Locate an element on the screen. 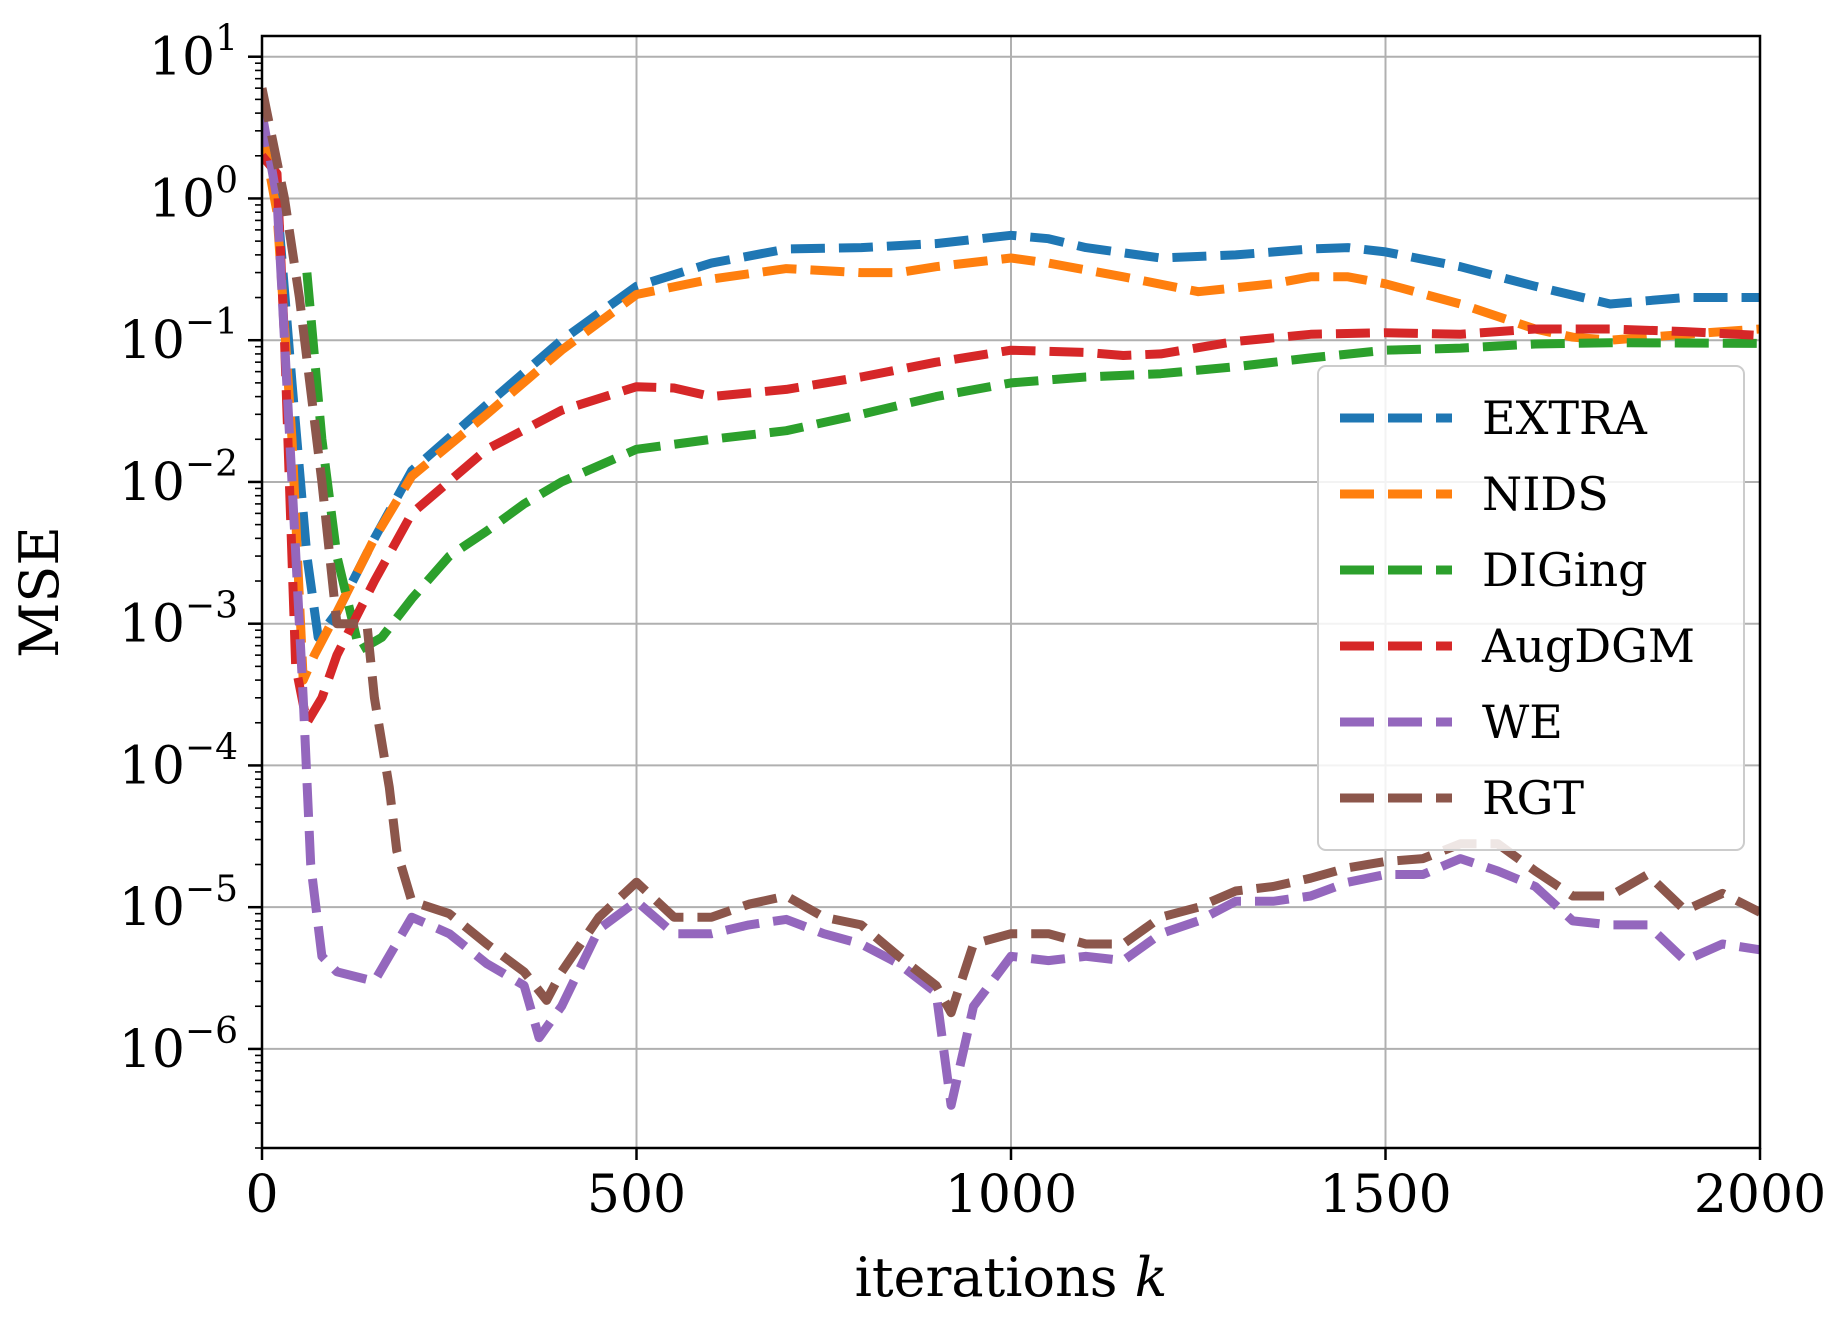  legend-label-rgt: RGT is located at coordinates (1533, 798).